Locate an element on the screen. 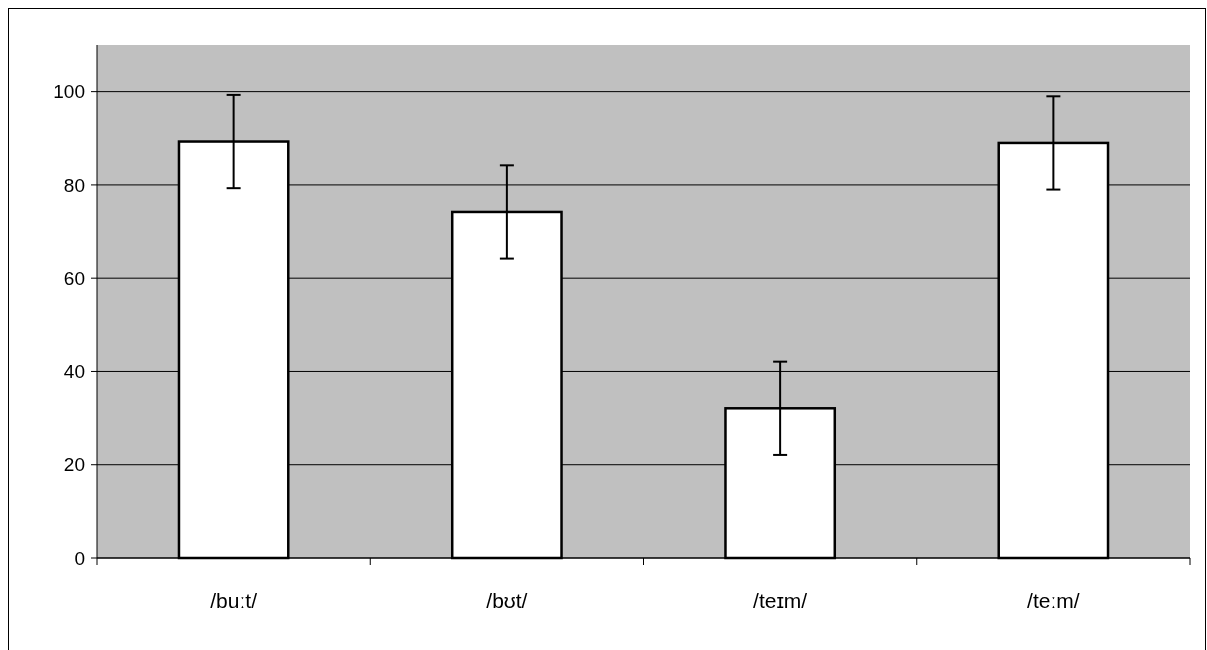 This screenshot has height=650, width=1207. x-tick-label: /bʊt/ is located at coordinates (507, 600).